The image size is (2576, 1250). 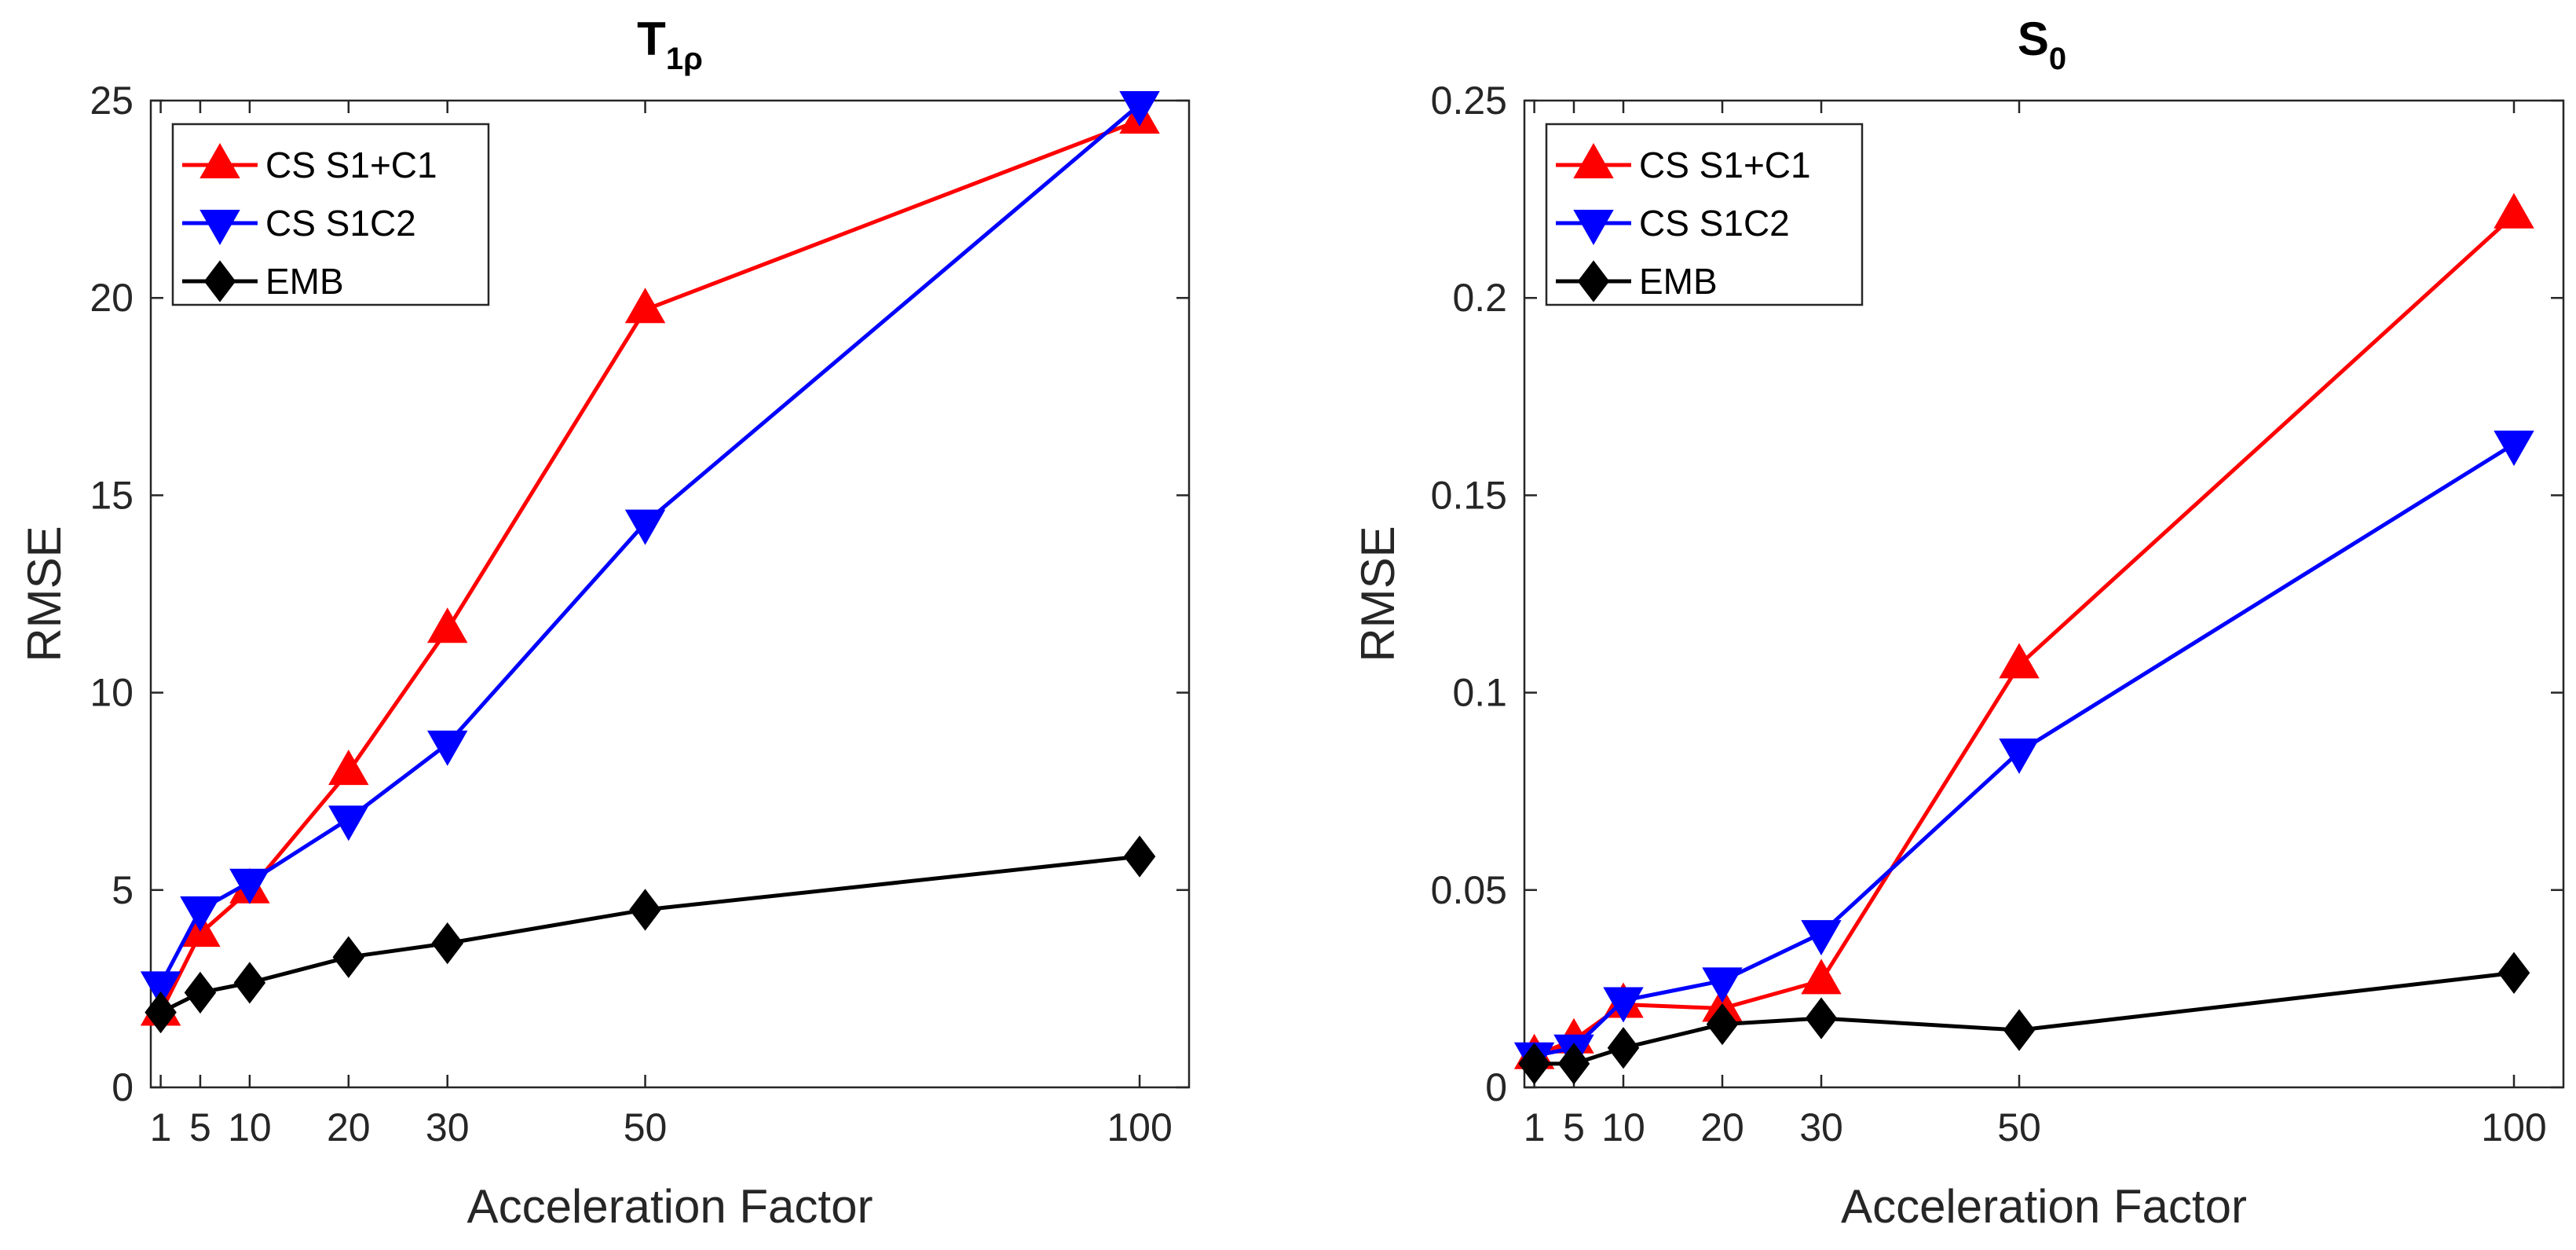 I want to click on chart-title: S0, so click(x=2042, y=44).